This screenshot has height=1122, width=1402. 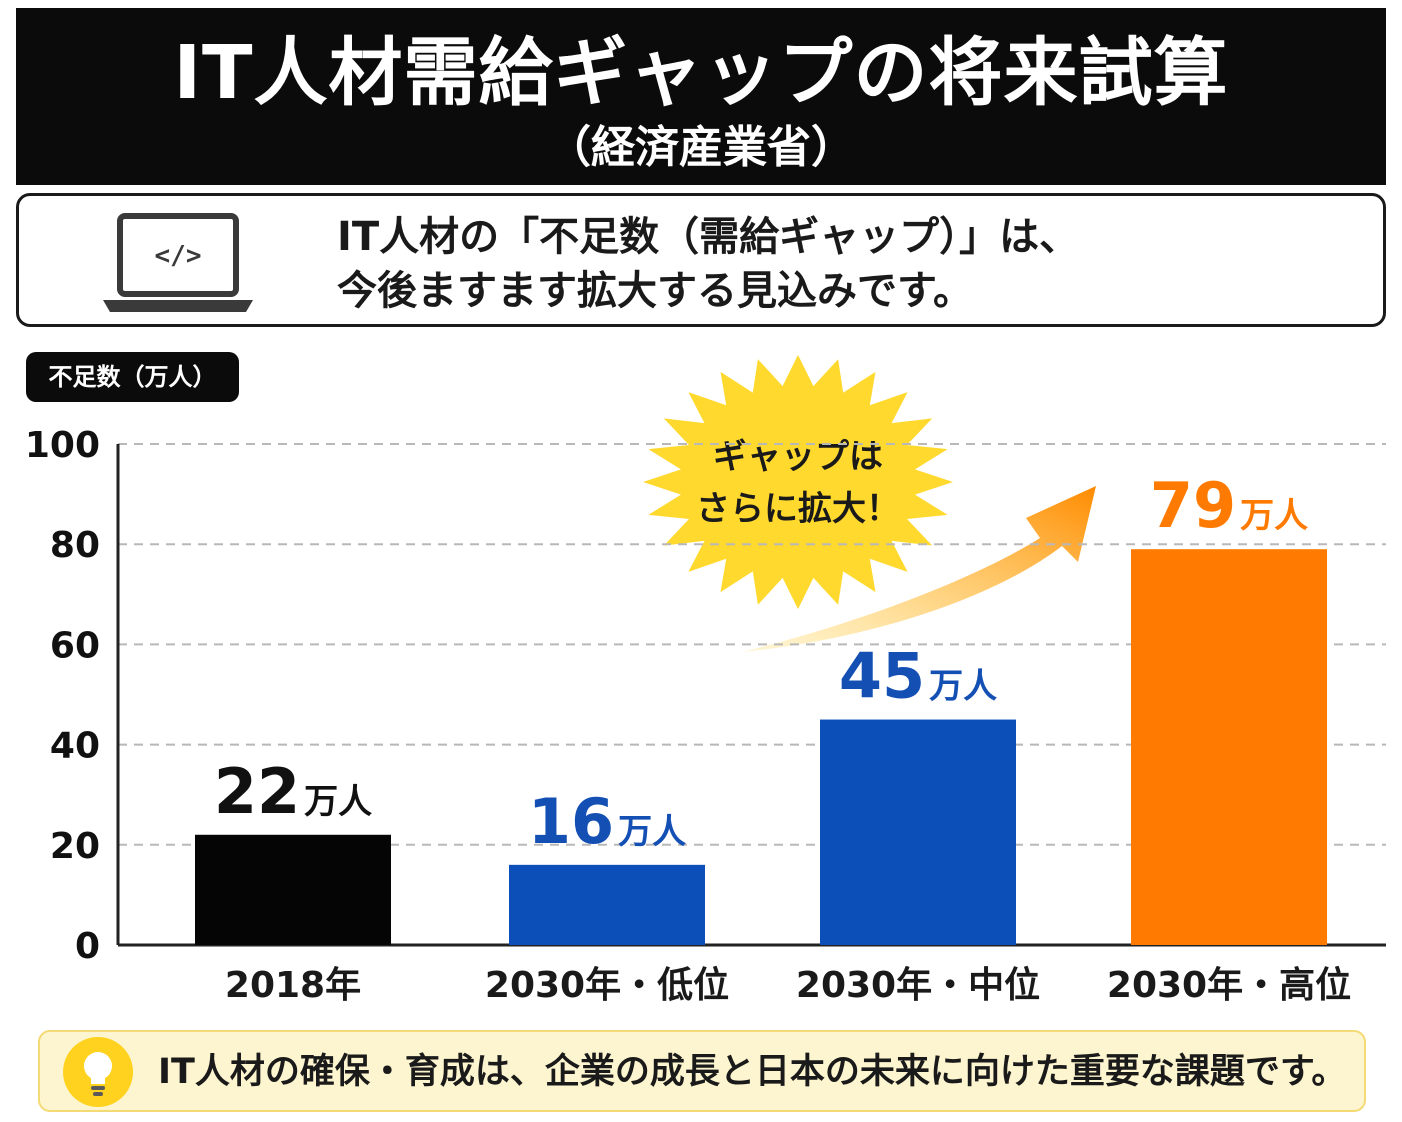 I want to click on annotation-burst, so click(x=798, y=482).